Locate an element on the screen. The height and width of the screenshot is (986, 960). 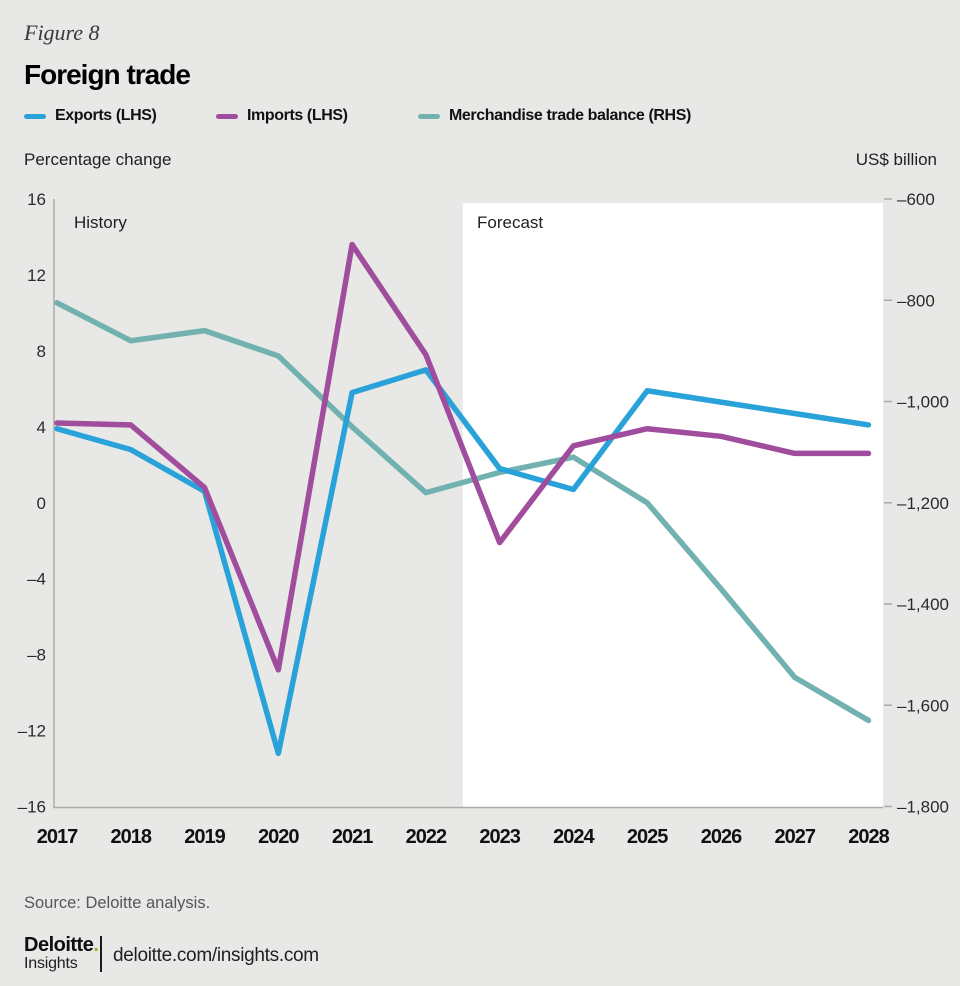
right-axis-tick-label: –1,200 is located at coordinates (923, 503).